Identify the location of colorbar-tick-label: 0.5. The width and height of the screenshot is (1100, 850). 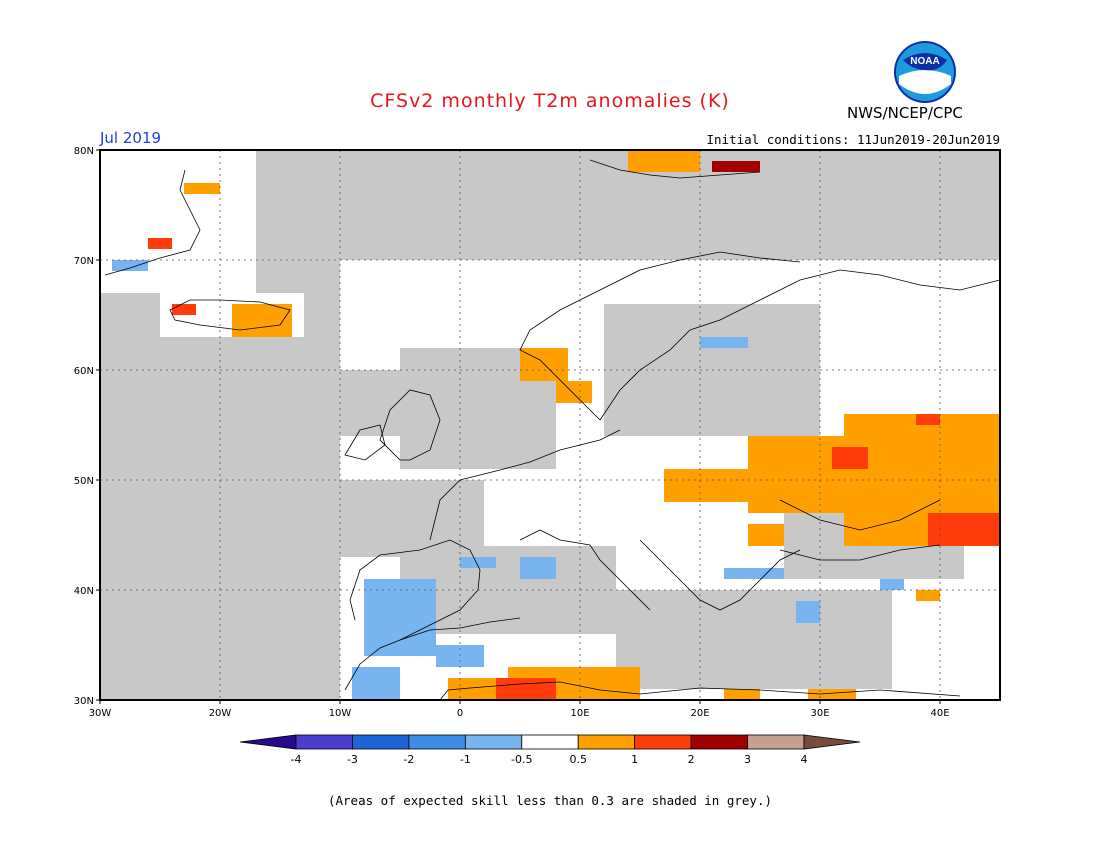
(578, 759).